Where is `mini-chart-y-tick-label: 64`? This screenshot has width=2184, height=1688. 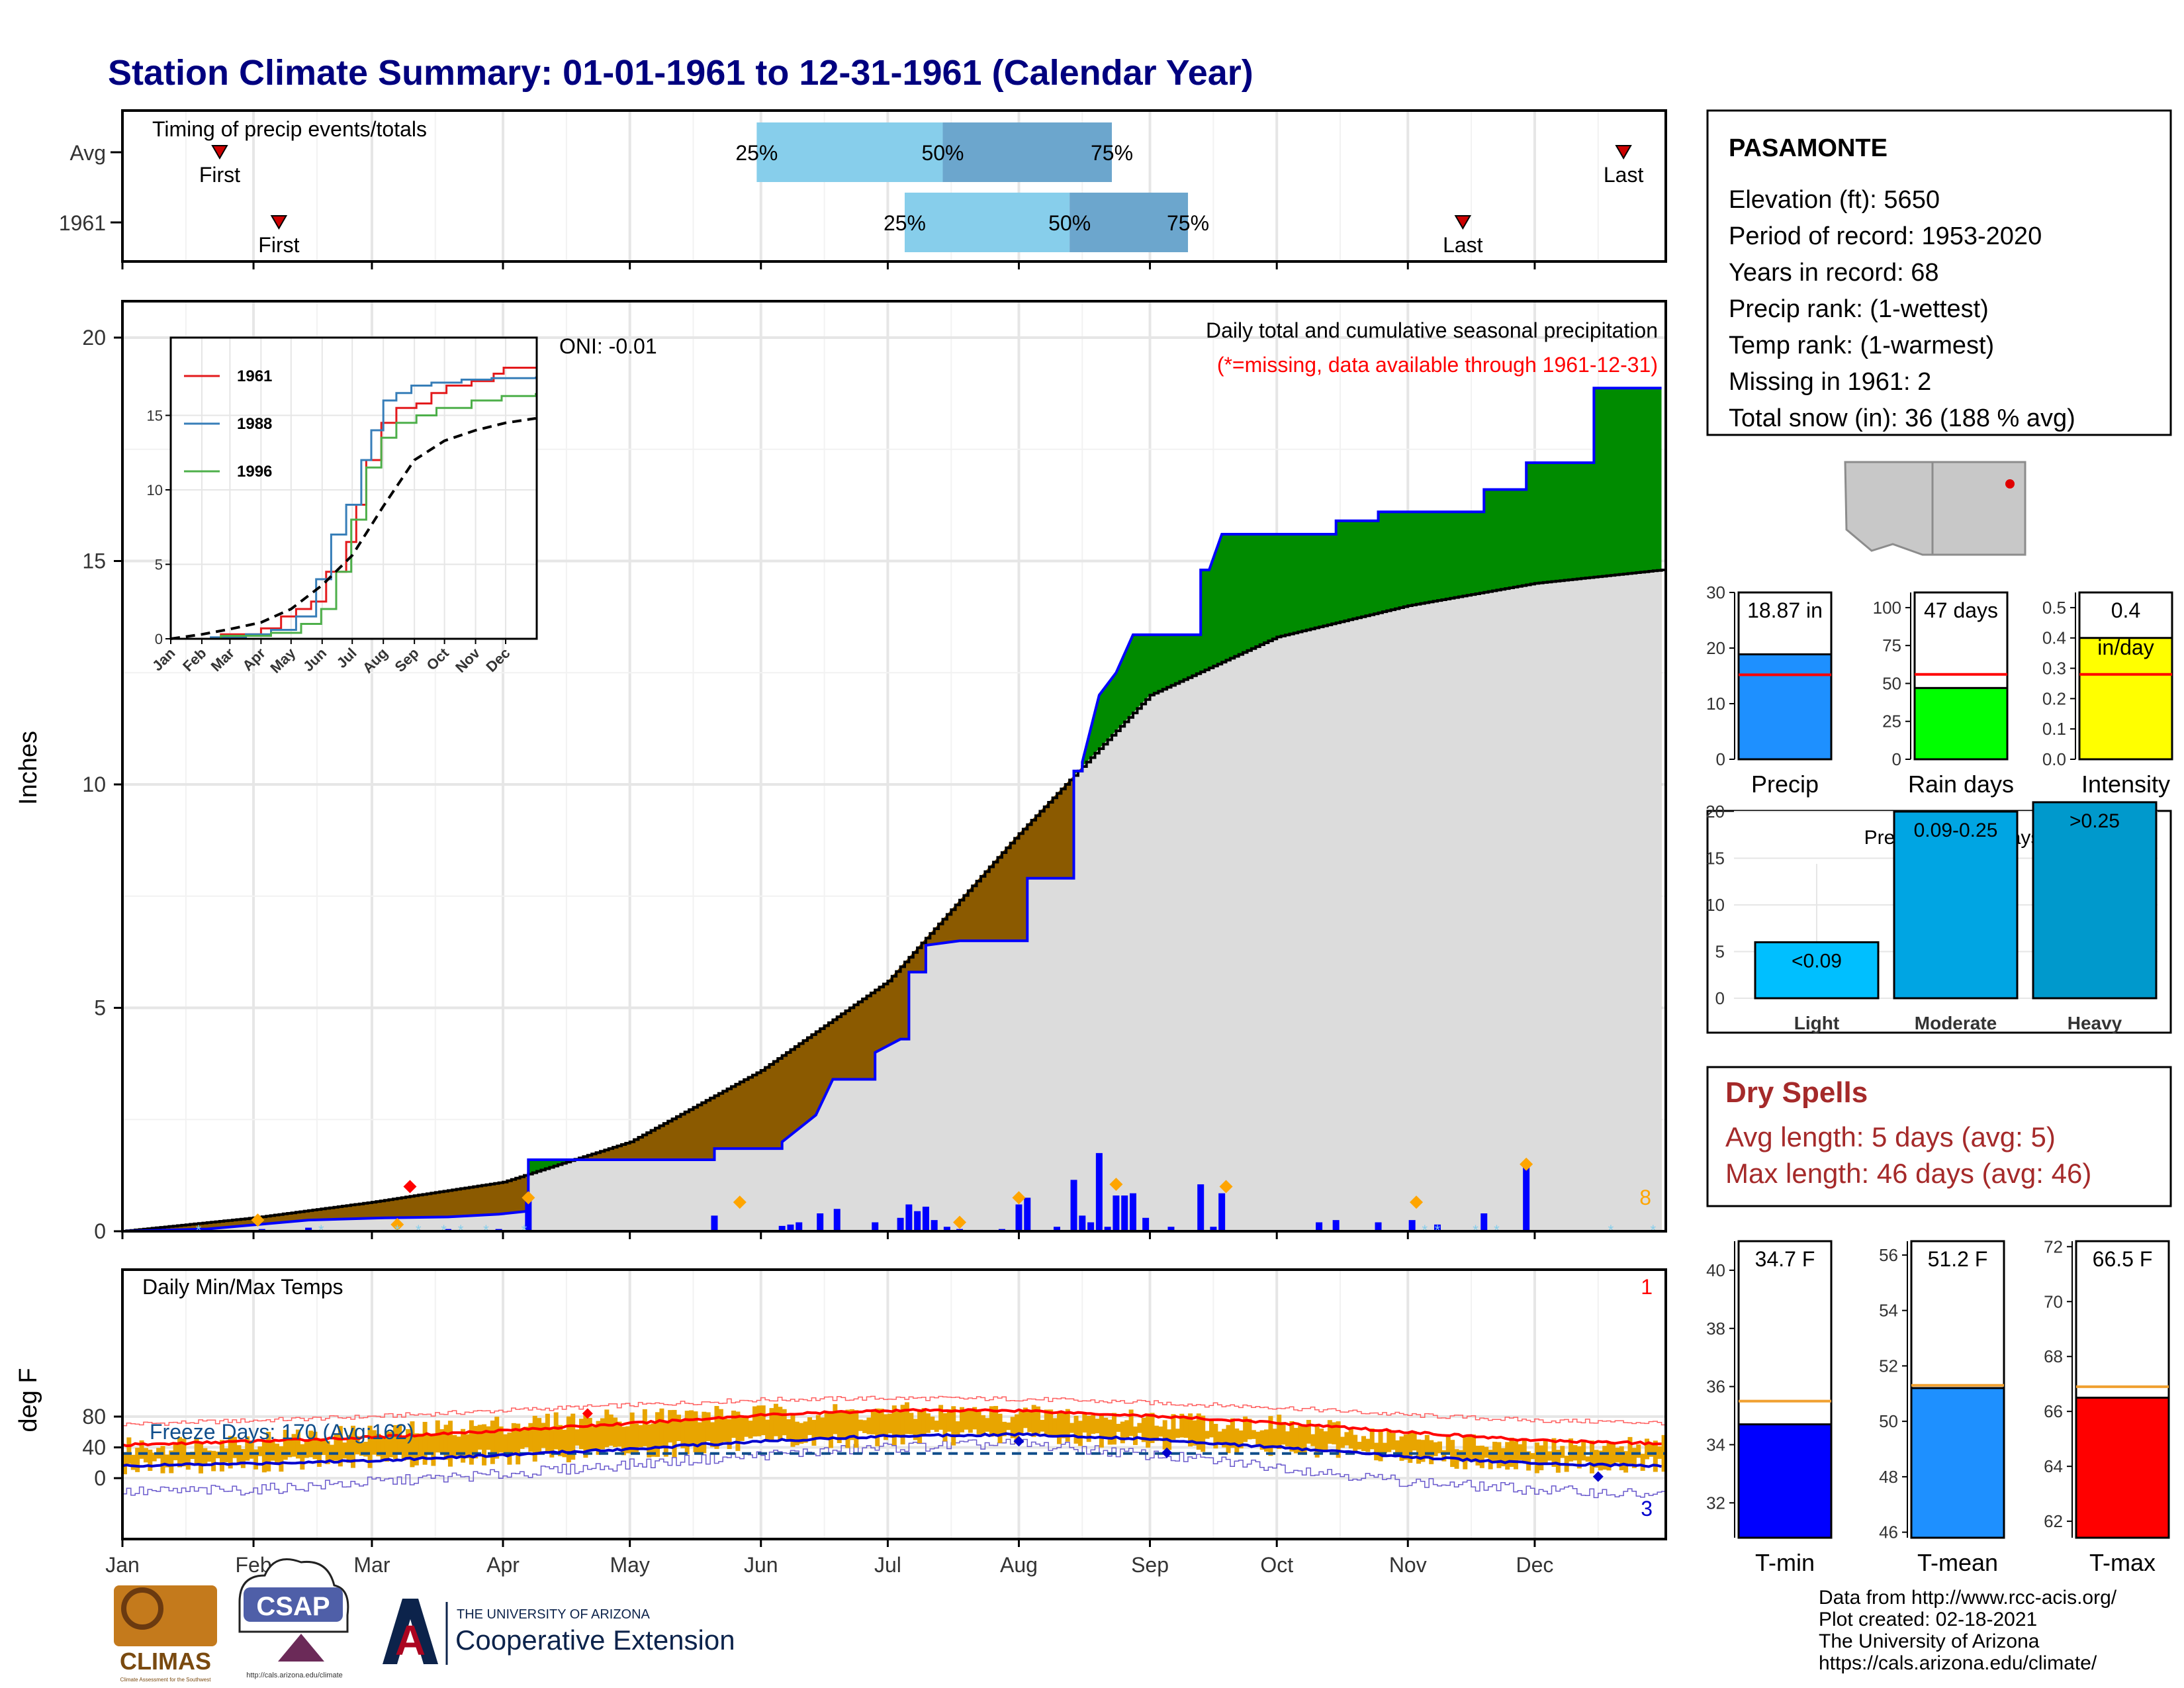
mini-chart-y-tick-label: 64 is located at coordinates (2053, 1466).